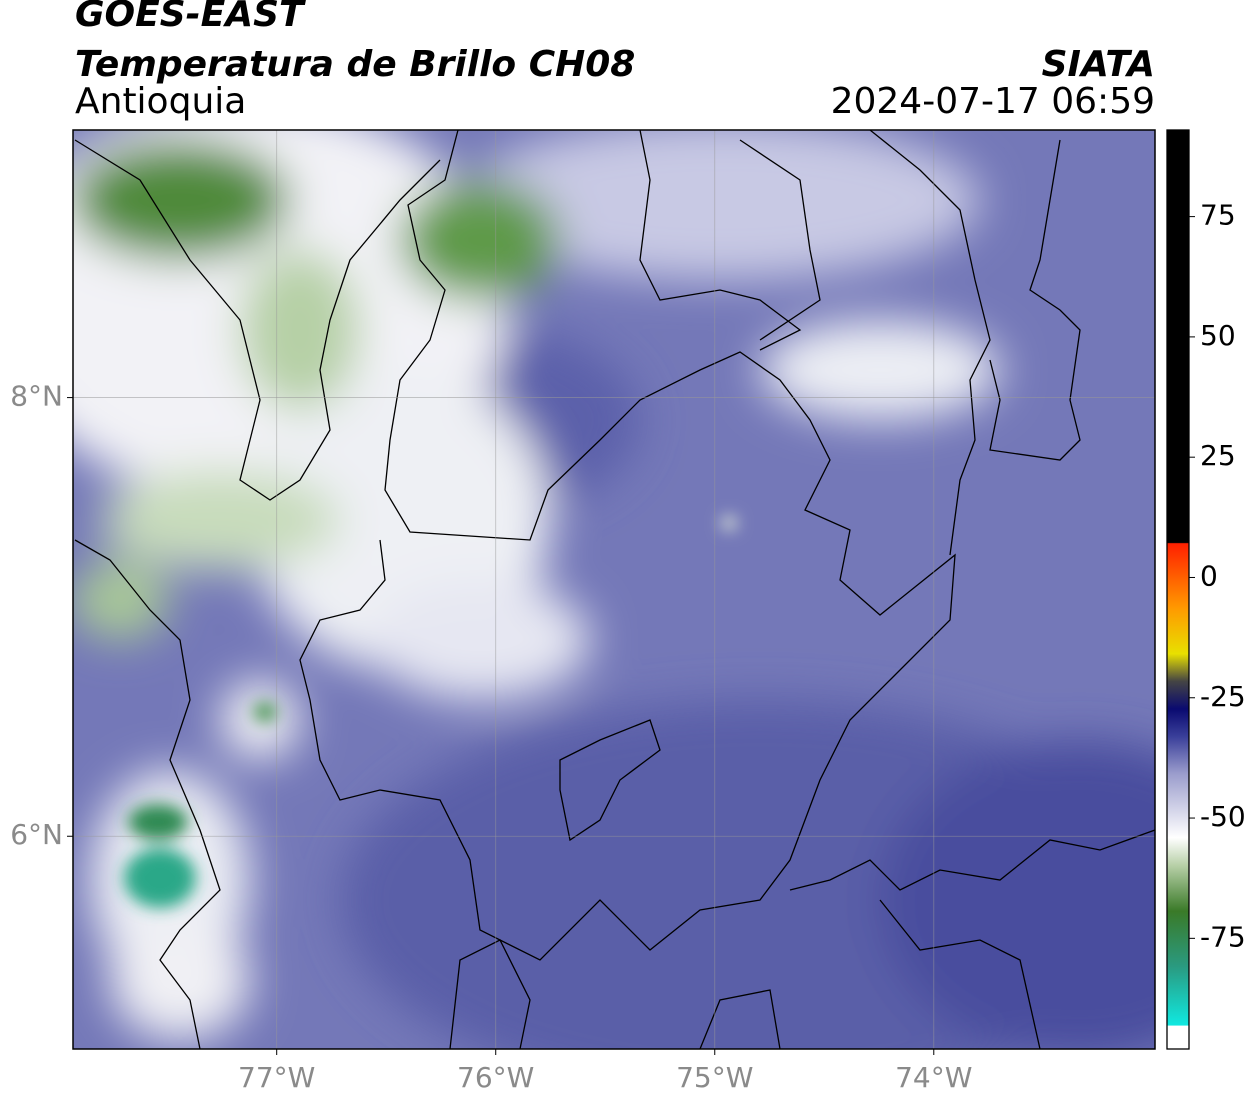  I want to click on timestamp: 2024-07-17 06:59, so click(993, 101).